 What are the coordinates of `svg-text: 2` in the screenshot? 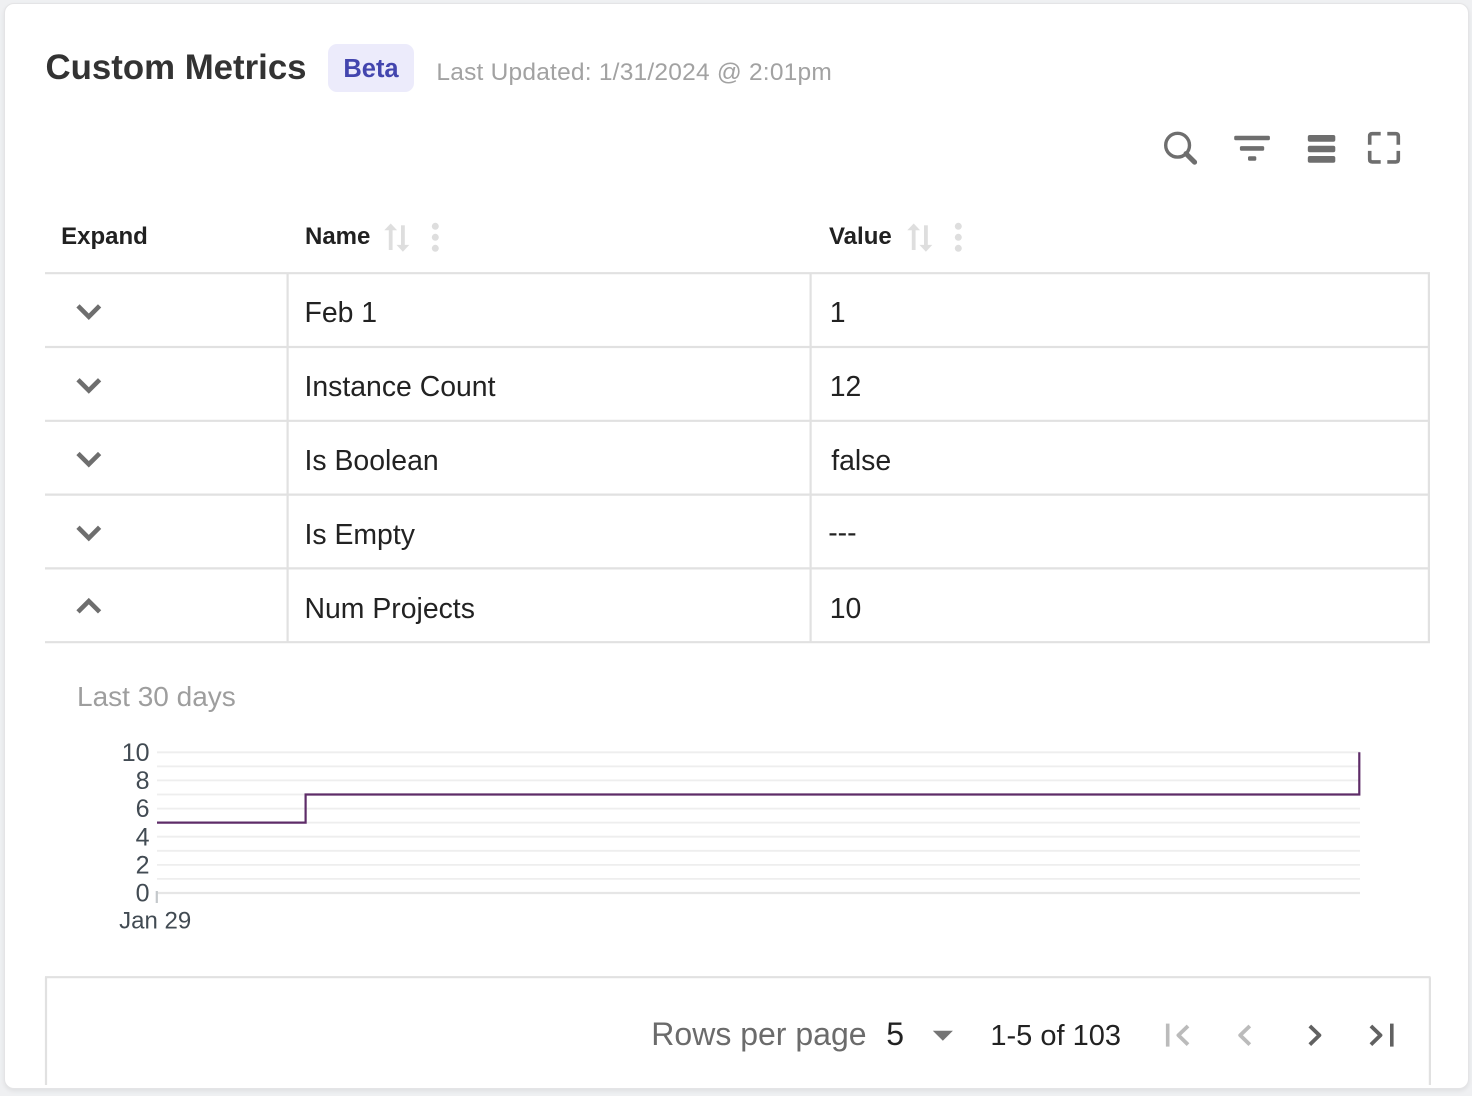 It's located at (143, 866).